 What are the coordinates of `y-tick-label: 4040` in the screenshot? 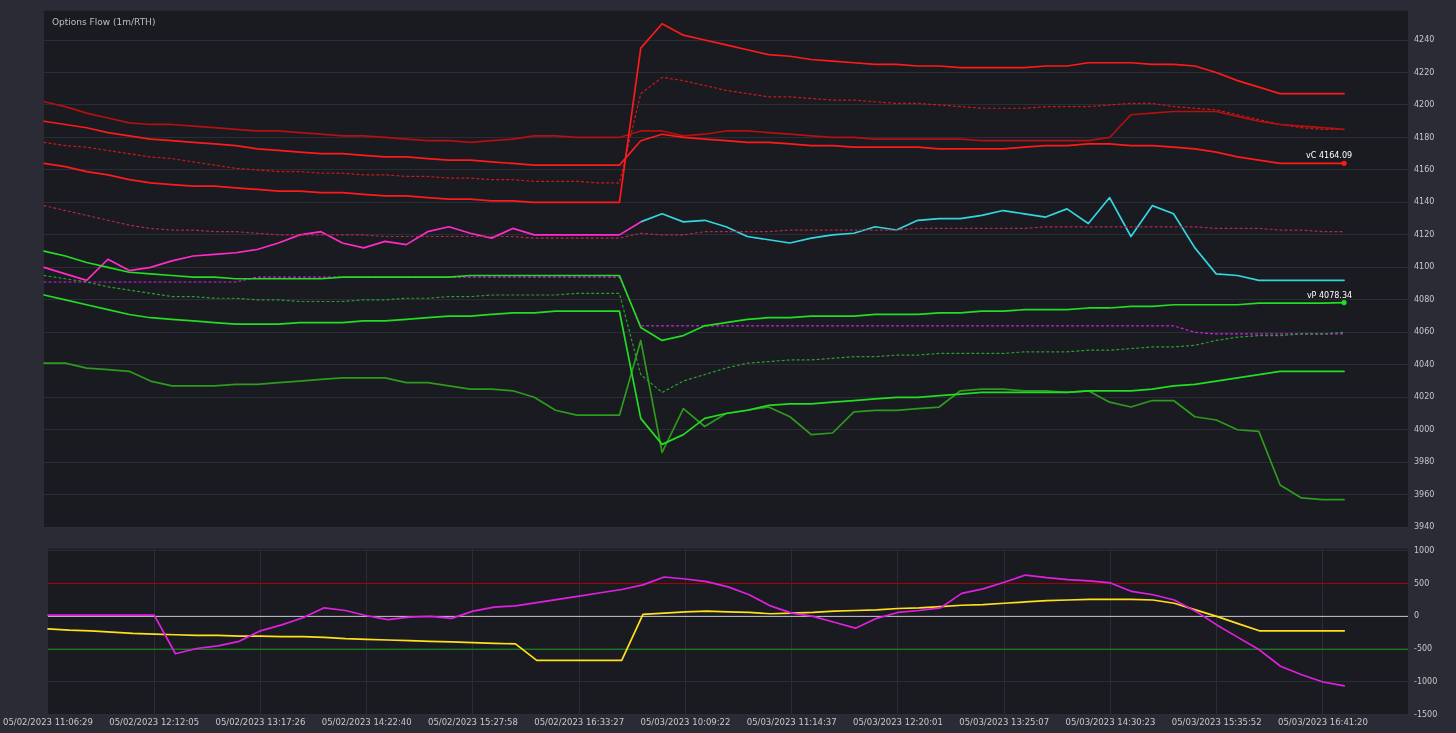 It's located at (1424, 364).